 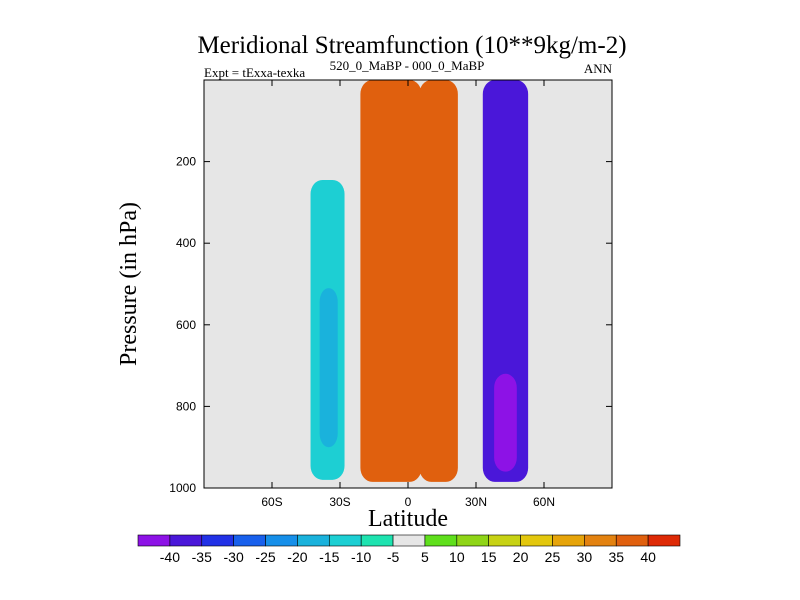 I want to click on y-tick-label: 600, so click(x=186, y=325).